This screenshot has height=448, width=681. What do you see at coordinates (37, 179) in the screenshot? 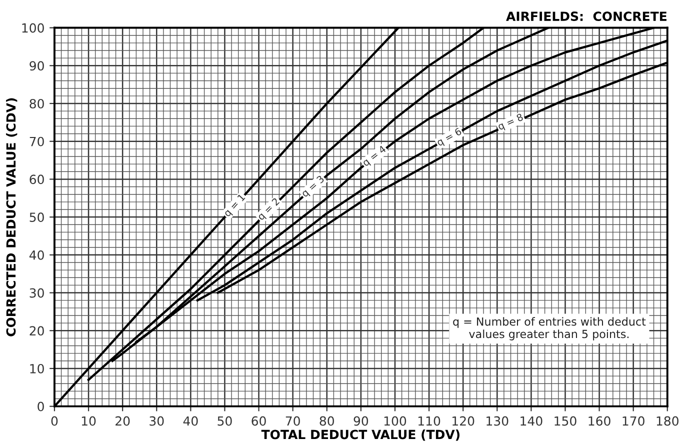
I see `y-tick-label: 60` at bounding box center [37, 179].